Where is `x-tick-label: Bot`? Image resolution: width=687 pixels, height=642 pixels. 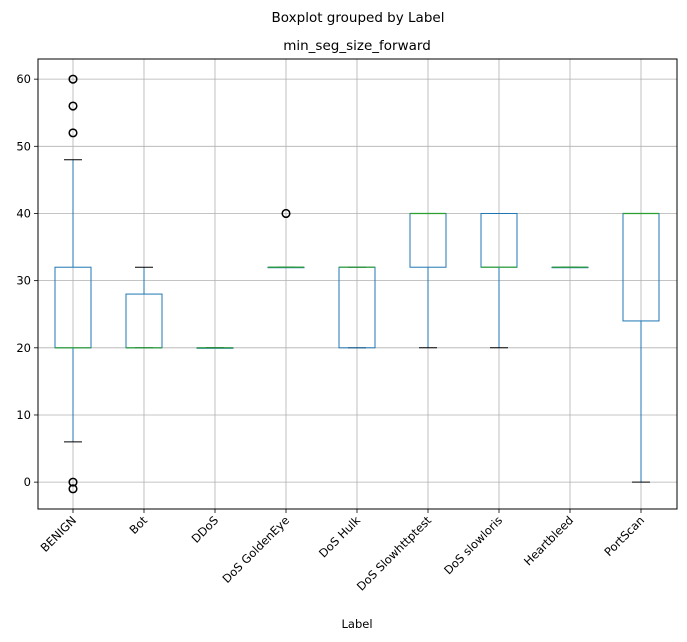
x-tick-label: Bot is located at coordinates (138, 525).